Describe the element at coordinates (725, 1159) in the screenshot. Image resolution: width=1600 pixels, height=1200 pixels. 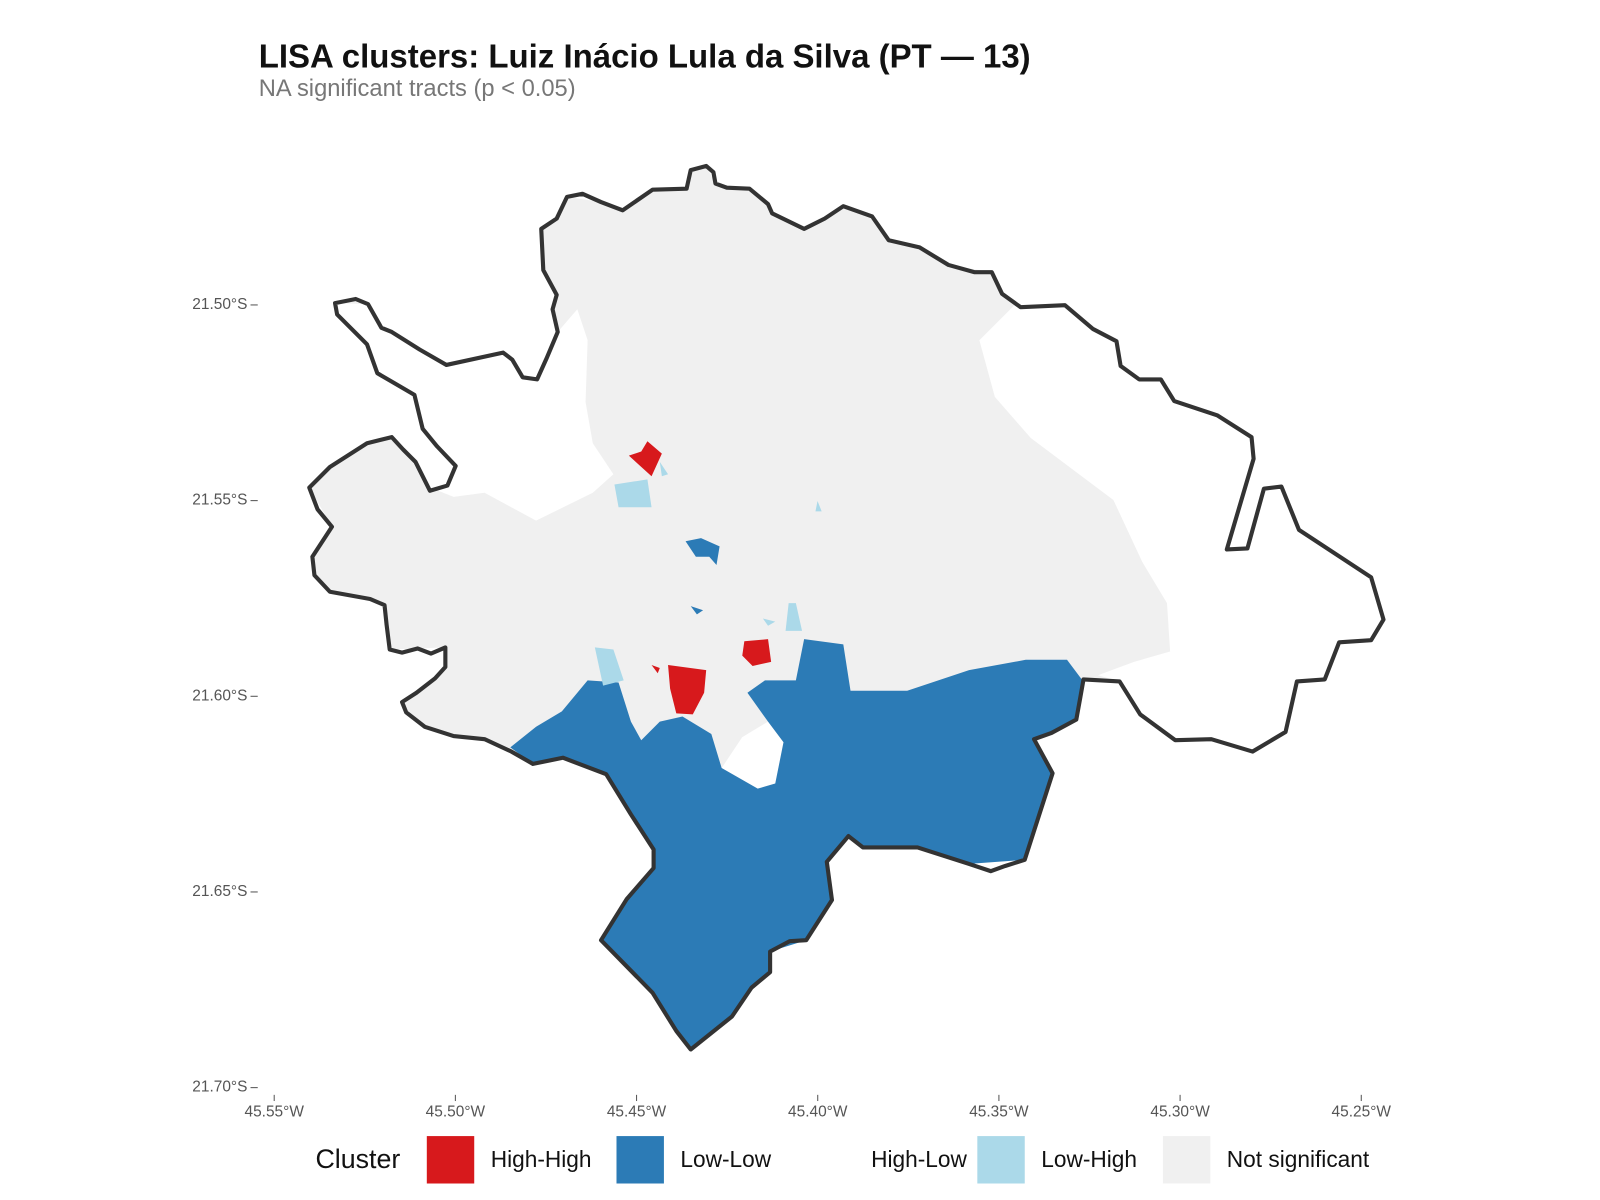
I see `legend-label: Low-Low` at that location.